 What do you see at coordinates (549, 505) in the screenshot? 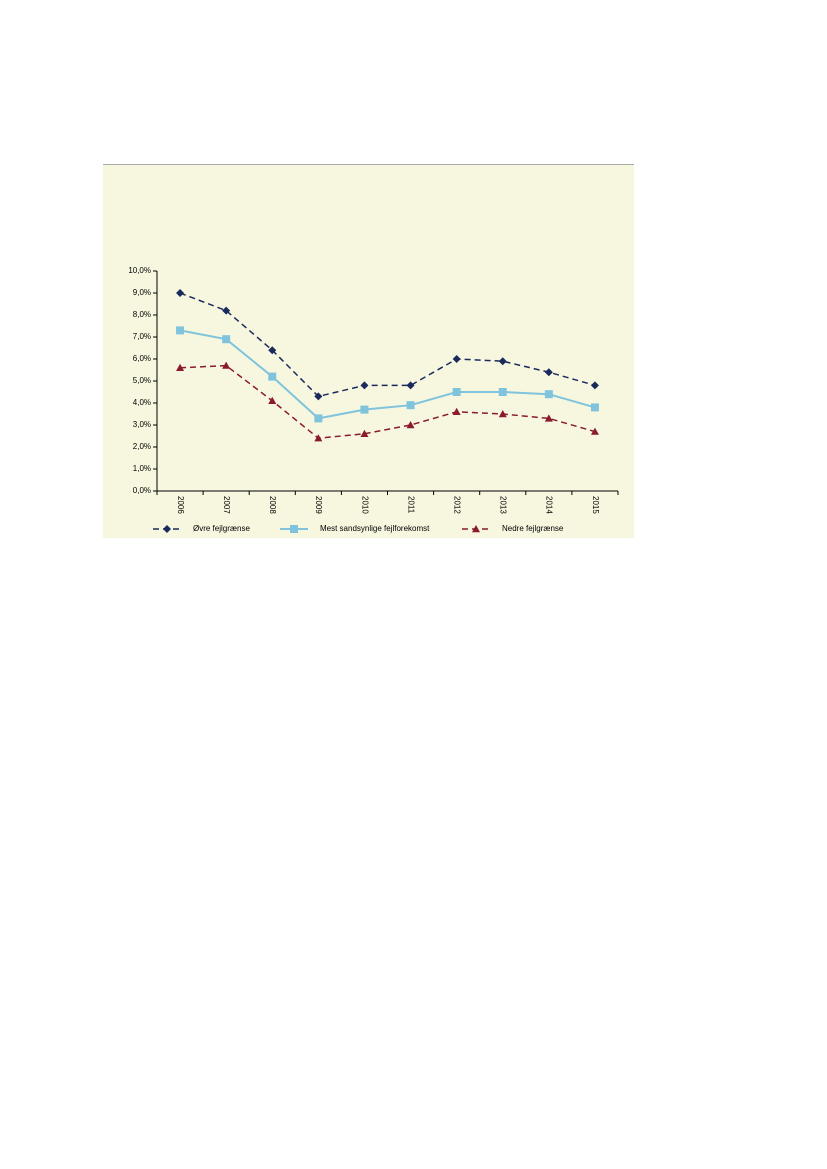
I see `x-tick-label: 2014` at bounding box center [549, 505].